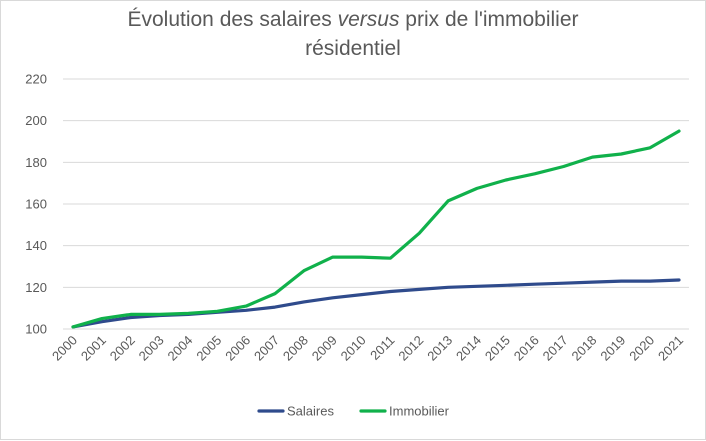 The image size is (706, 441). Describe the element at coordinates (670, 348) in the screenshot. I see `x-tick-label: 2021` at that location.